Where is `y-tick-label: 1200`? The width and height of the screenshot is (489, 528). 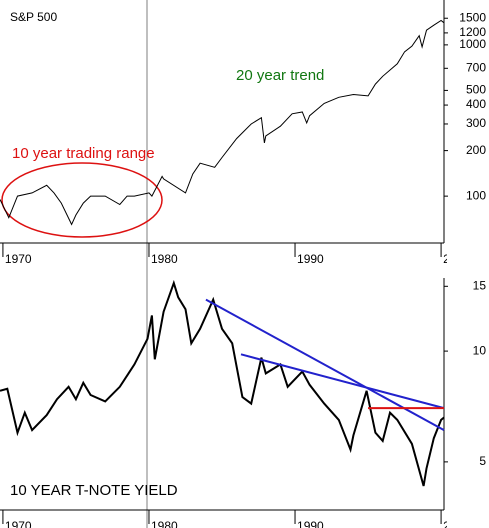
y-tick-label: 1200 is located at coordinates (472, 32).